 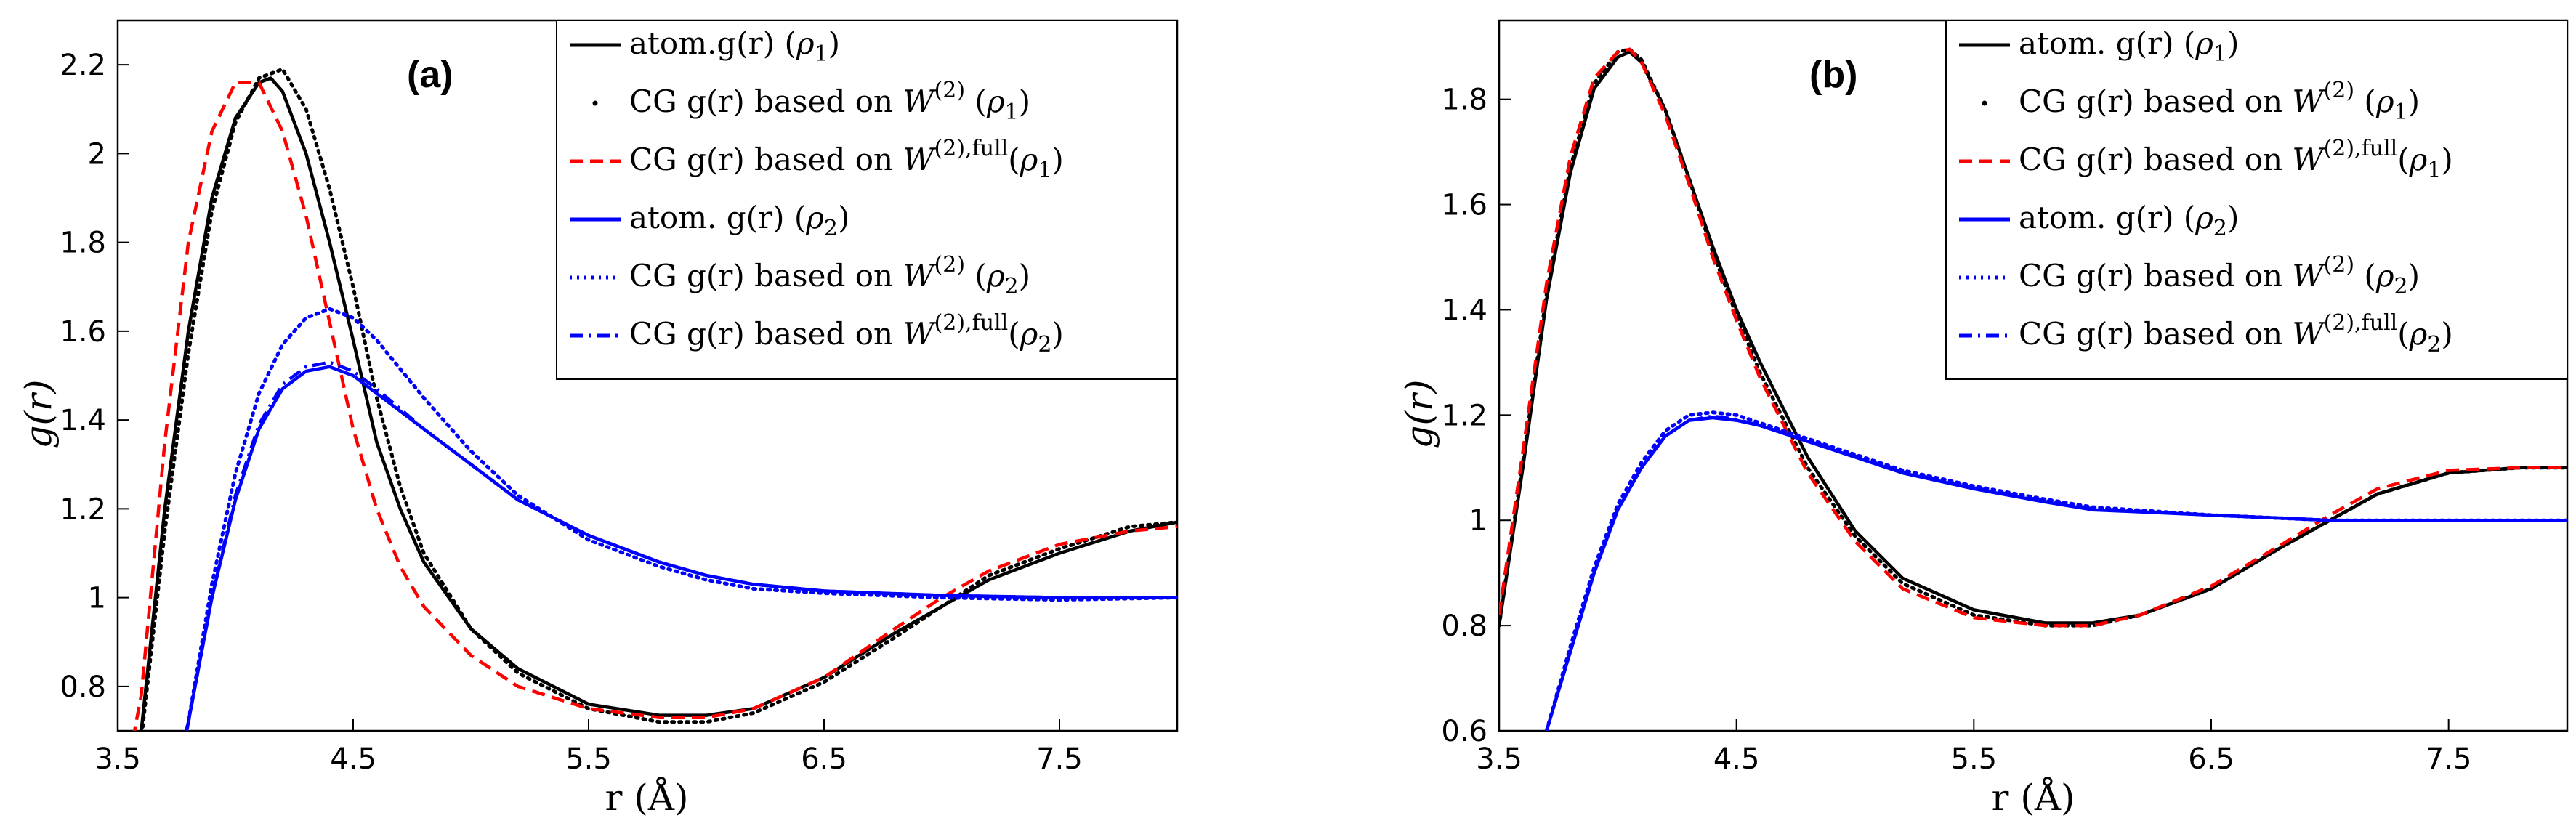 What do you see at coordinates (83, 510) in the screenshot?
I see `panel-a-y-tick-label: 1.2` at bounding box center [83, 510].